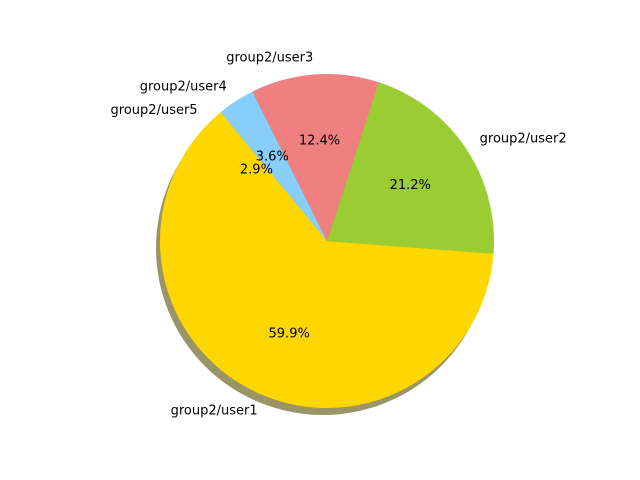 The image size is (640, 480). Describe the element at coordinates (523, 138) in the screenshot. I see `slice-label-group2-user2: group2/user2` at that location.